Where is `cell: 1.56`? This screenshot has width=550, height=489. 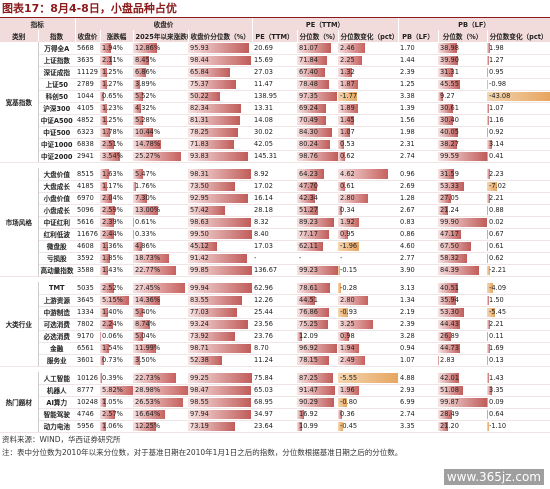
cell: 1.56 is located at coordinates (418, 120).